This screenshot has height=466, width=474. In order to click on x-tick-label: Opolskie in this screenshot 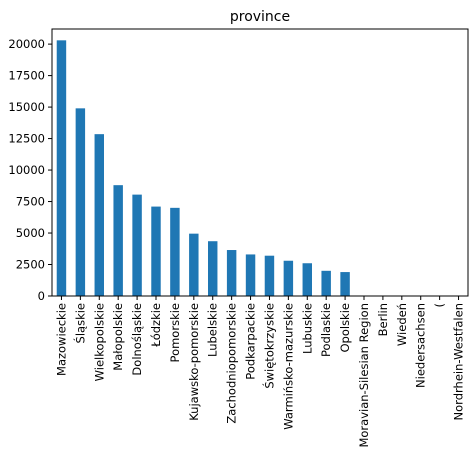, I will do `click(345, 328)`.